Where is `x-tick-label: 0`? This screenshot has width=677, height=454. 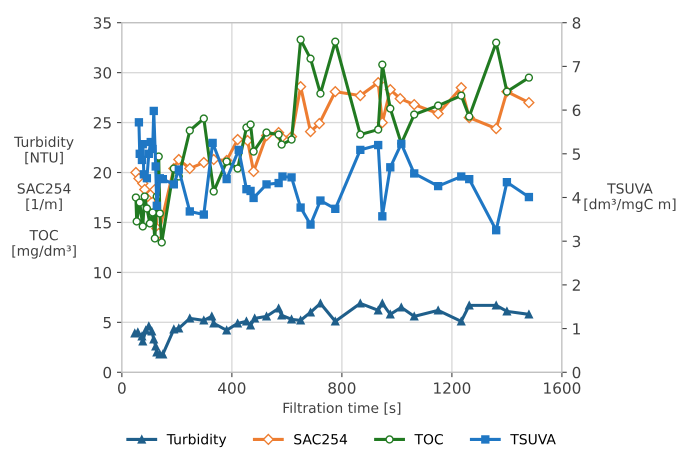
x-tick-label: 0 is located at coordinates (122, 388).